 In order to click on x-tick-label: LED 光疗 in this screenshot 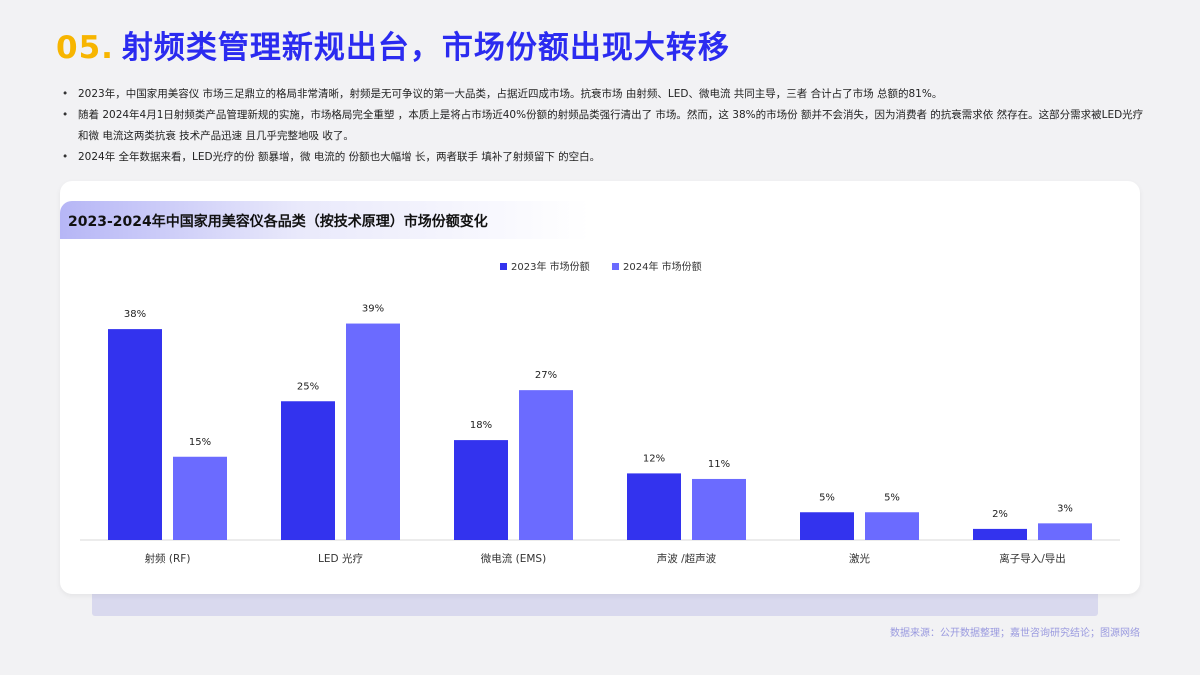, I will do `click(340, 558)`.